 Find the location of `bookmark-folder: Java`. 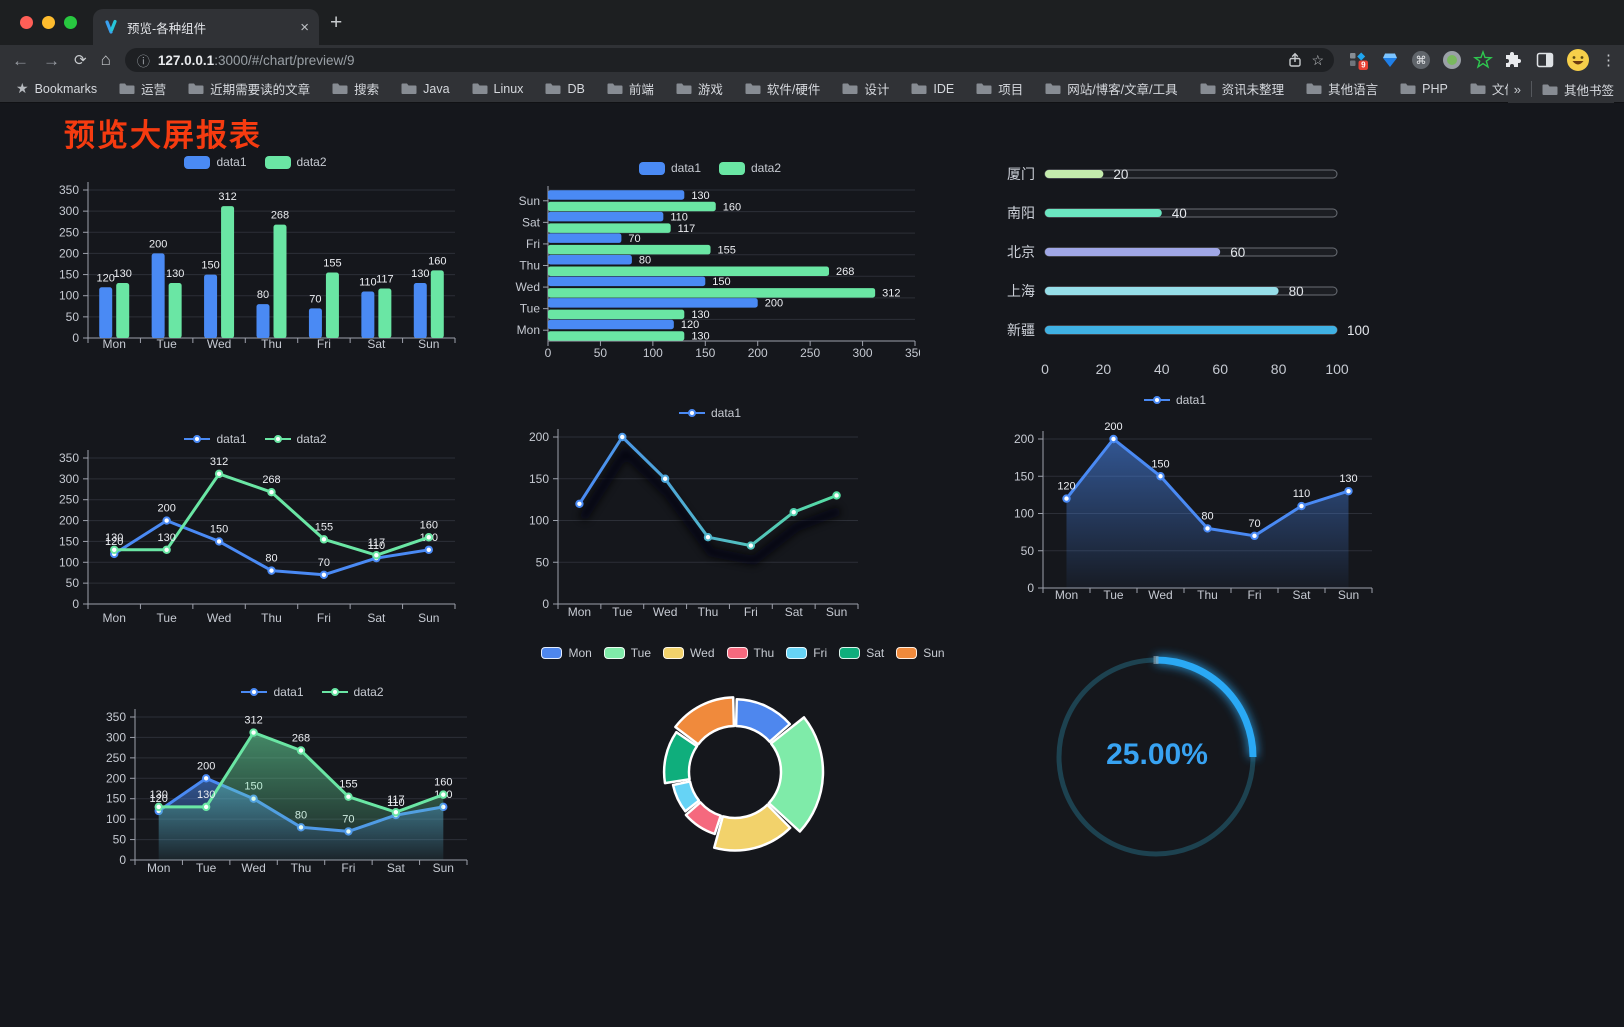

bookmark-folder: Java is located at coordinates (425, 89).